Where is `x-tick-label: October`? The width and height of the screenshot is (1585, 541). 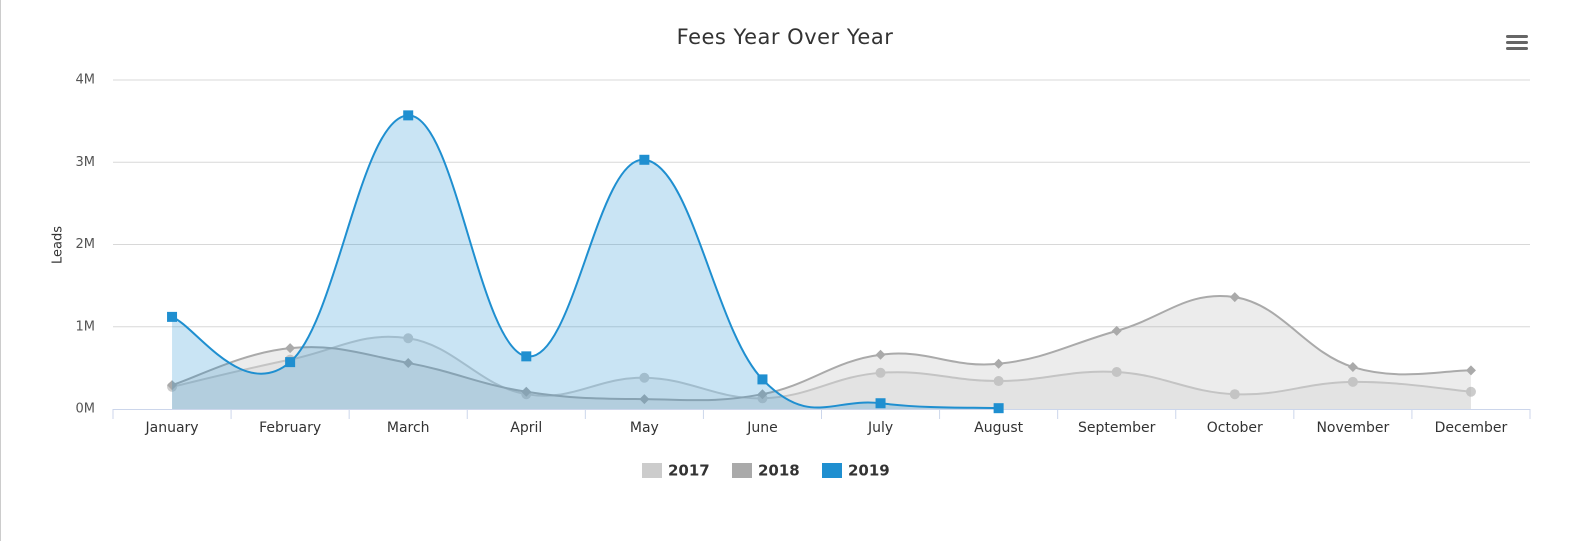 x-tick-label: October is located at coordinates (1235, 428).